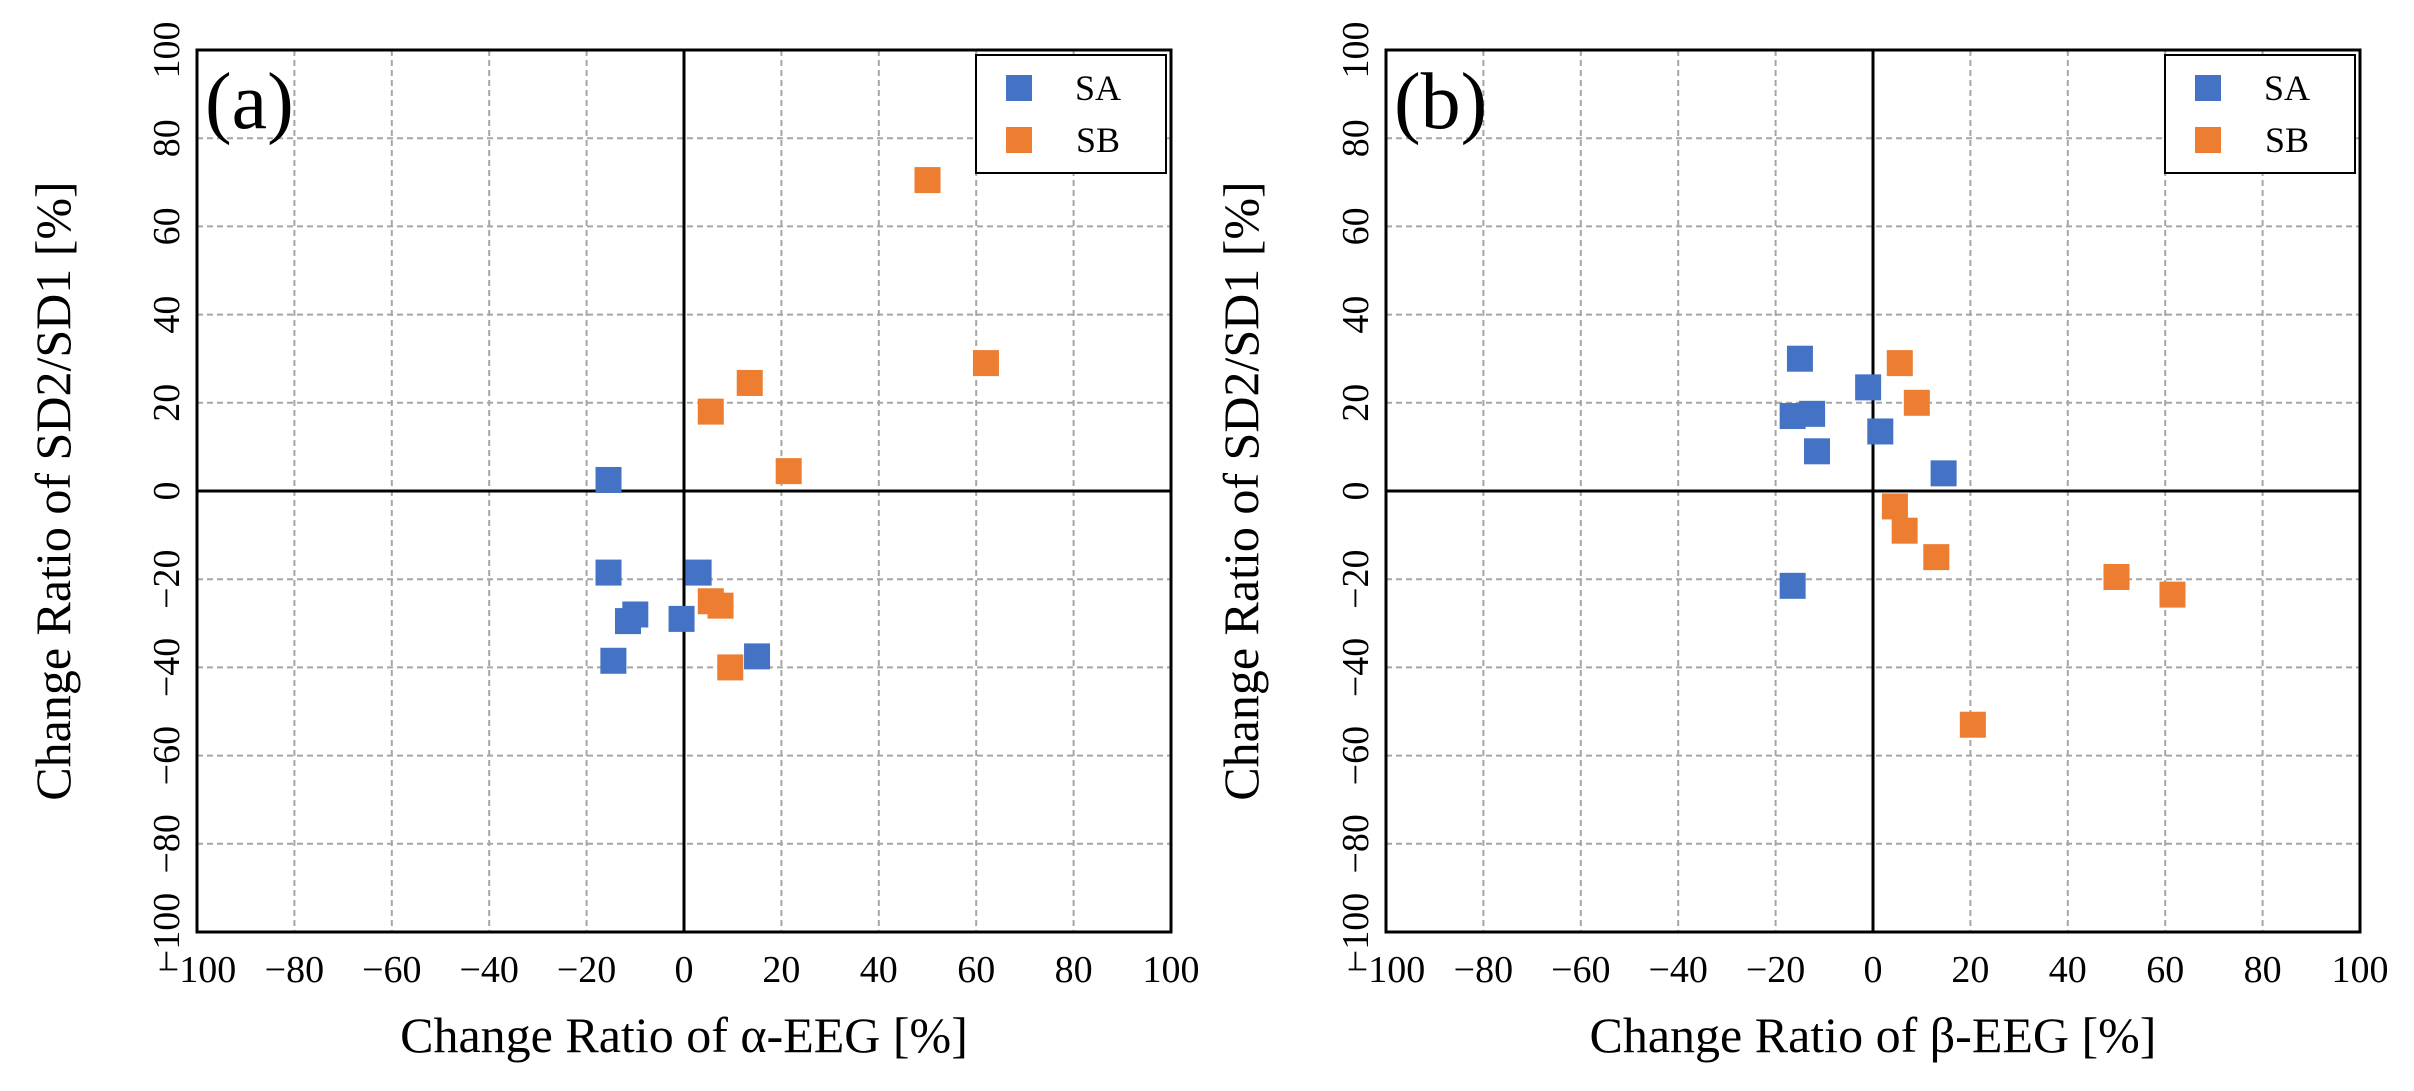 This screenshot has height=1091, width=2414. I want to click on panel-label: (a), so click(249, 102).